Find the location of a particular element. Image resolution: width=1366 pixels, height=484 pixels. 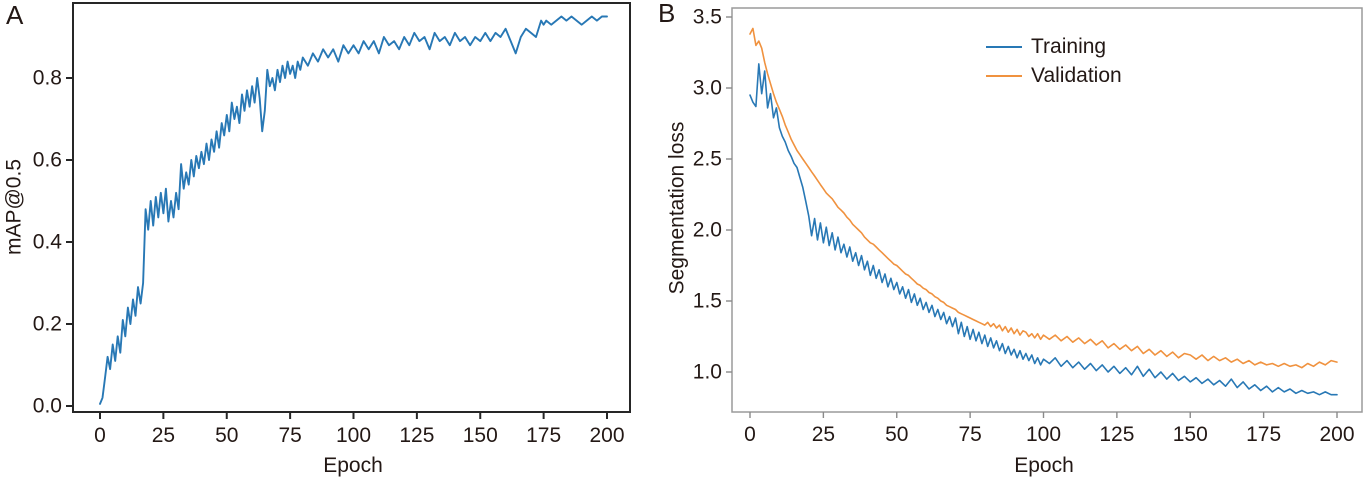

y-tick-label: 0.6 is located at coordinates (47, 160).